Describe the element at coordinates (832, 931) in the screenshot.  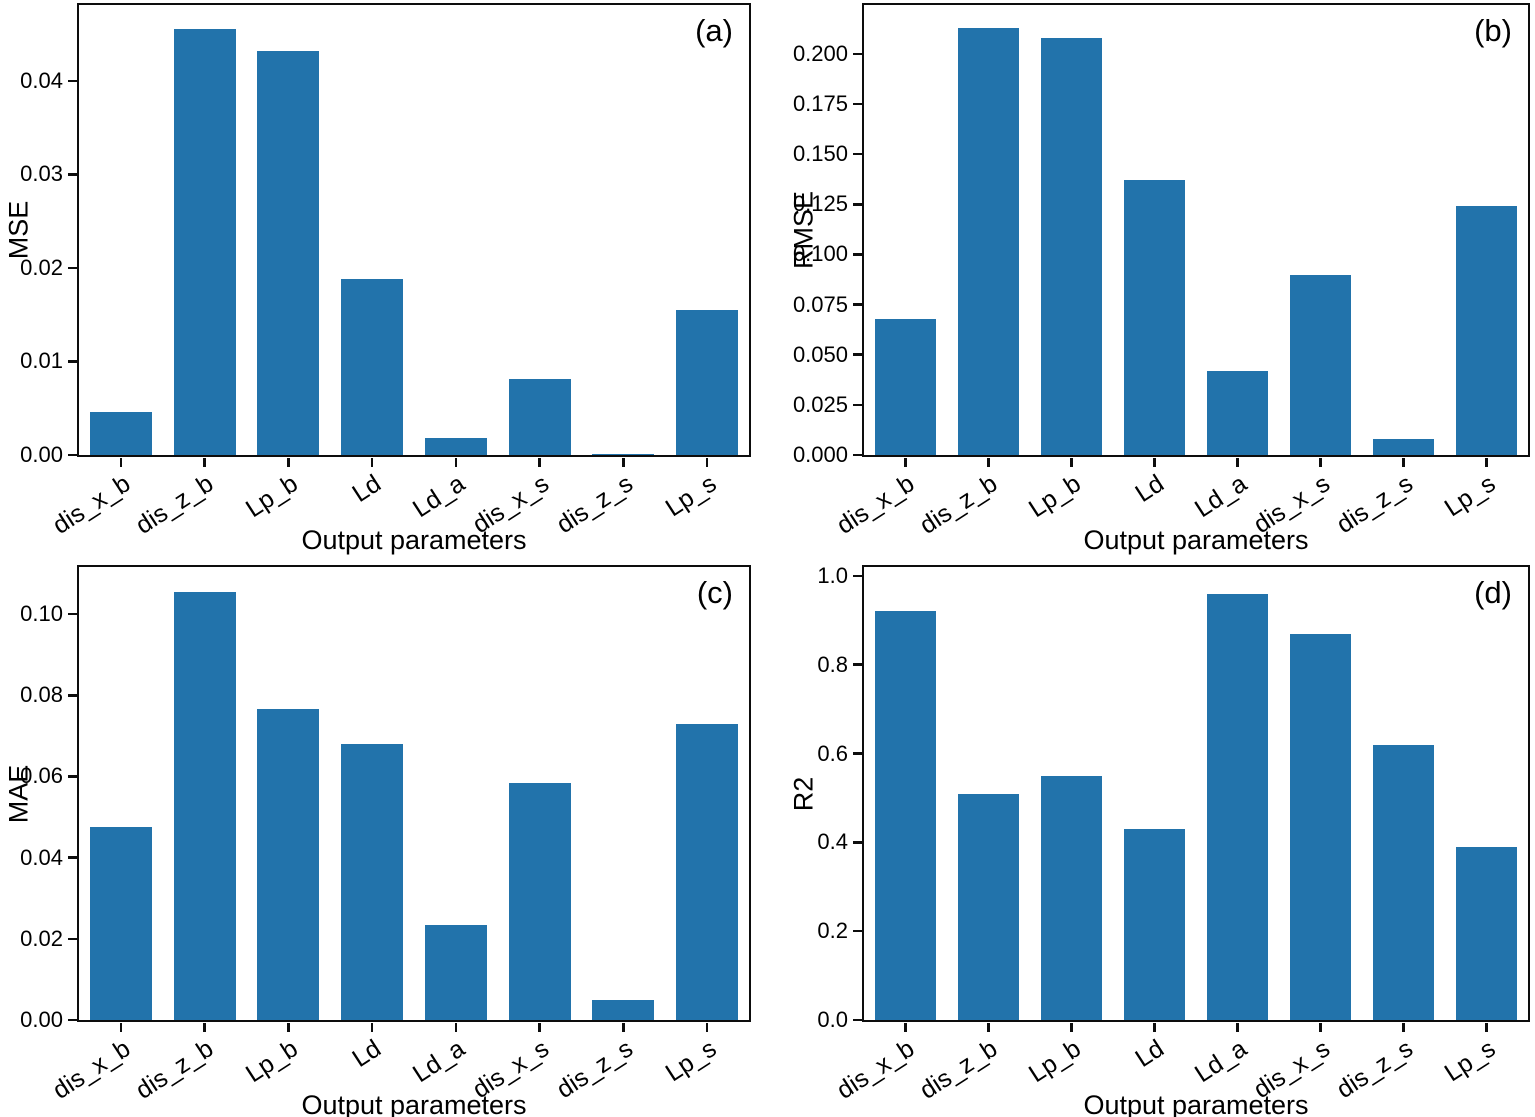
I see `y-tick-label: 0.2` at that location.